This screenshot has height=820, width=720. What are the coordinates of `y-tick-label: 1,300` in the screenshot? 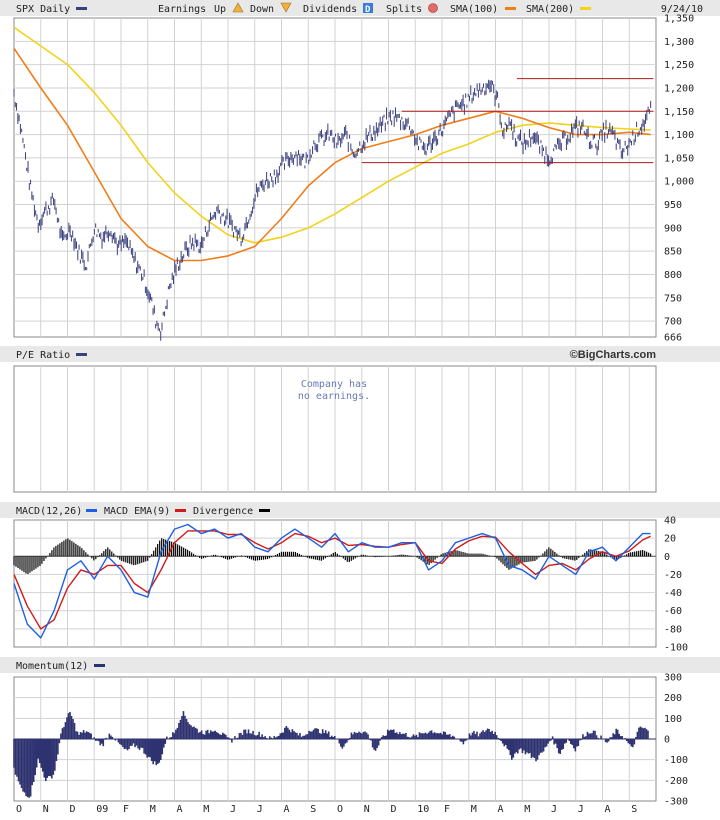 It's located at (679, 42).